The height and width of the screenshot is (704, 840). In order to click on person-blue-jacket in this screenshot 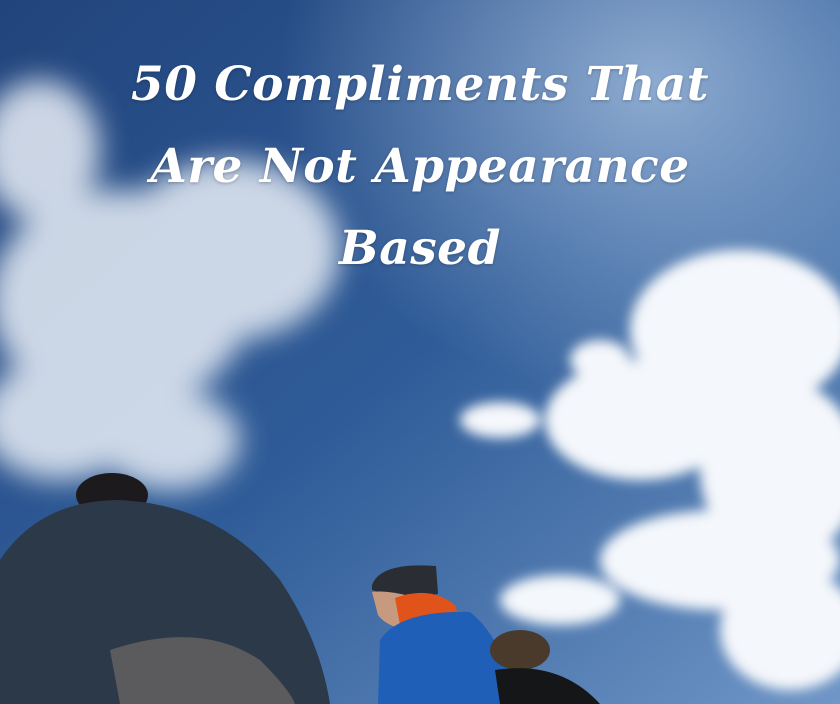, I will do `click(443, 634)`.